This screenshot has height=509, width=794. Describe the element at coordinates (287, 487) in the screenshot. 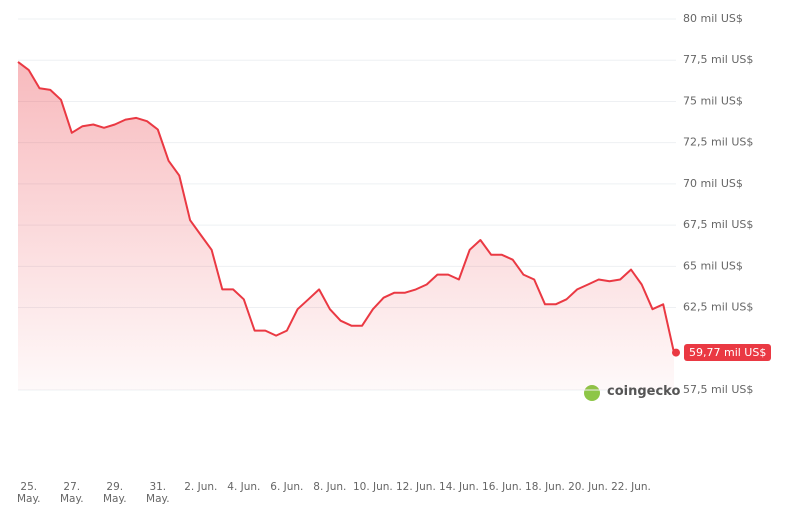

I see `x-tick-label: 6. Jun.` at that location.